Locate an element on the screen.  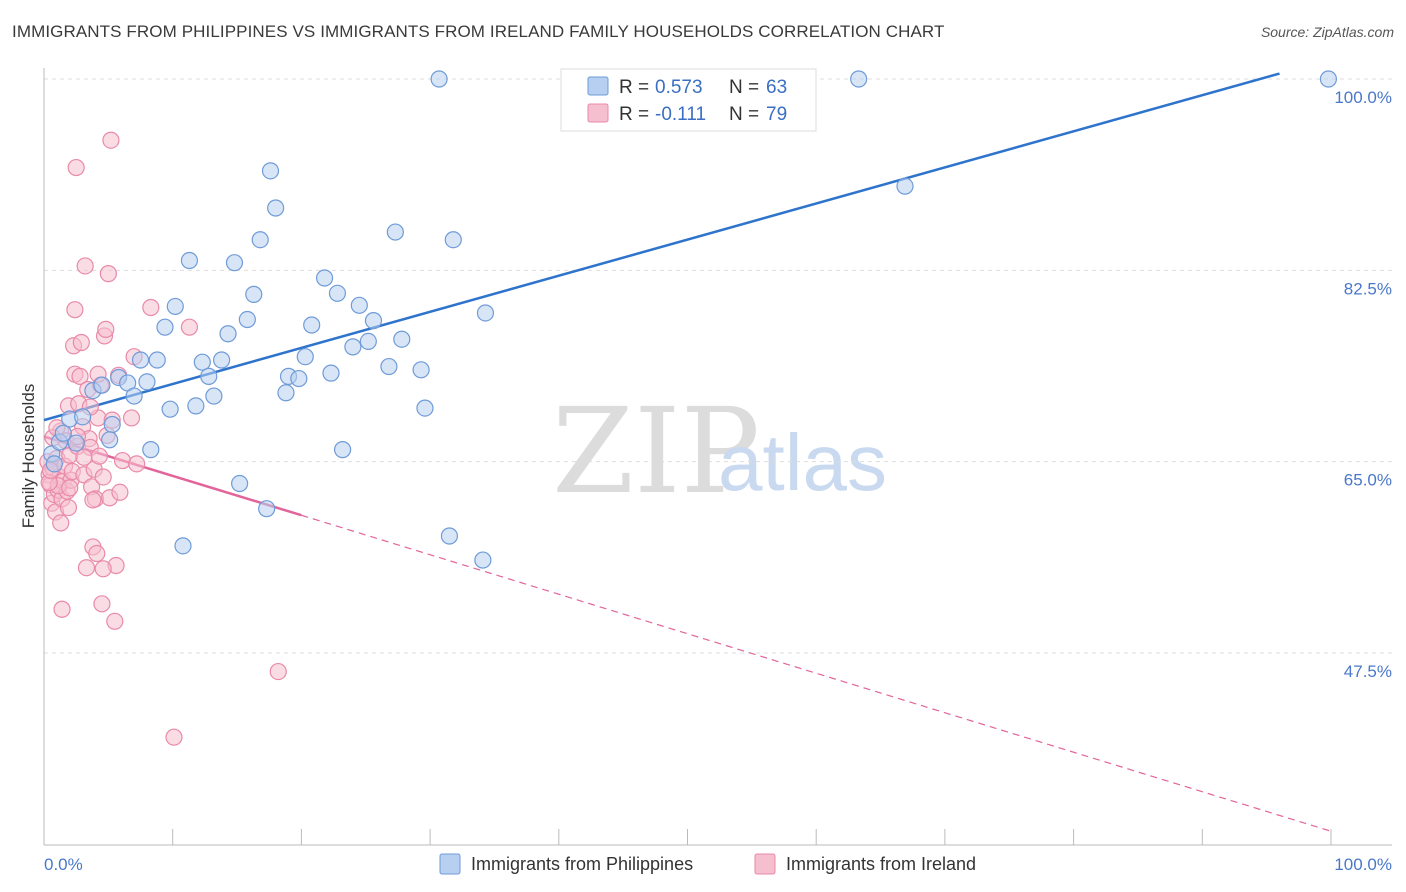
chart-source: Source: ZipAtlas.com is located at coordinates (1327, 32).